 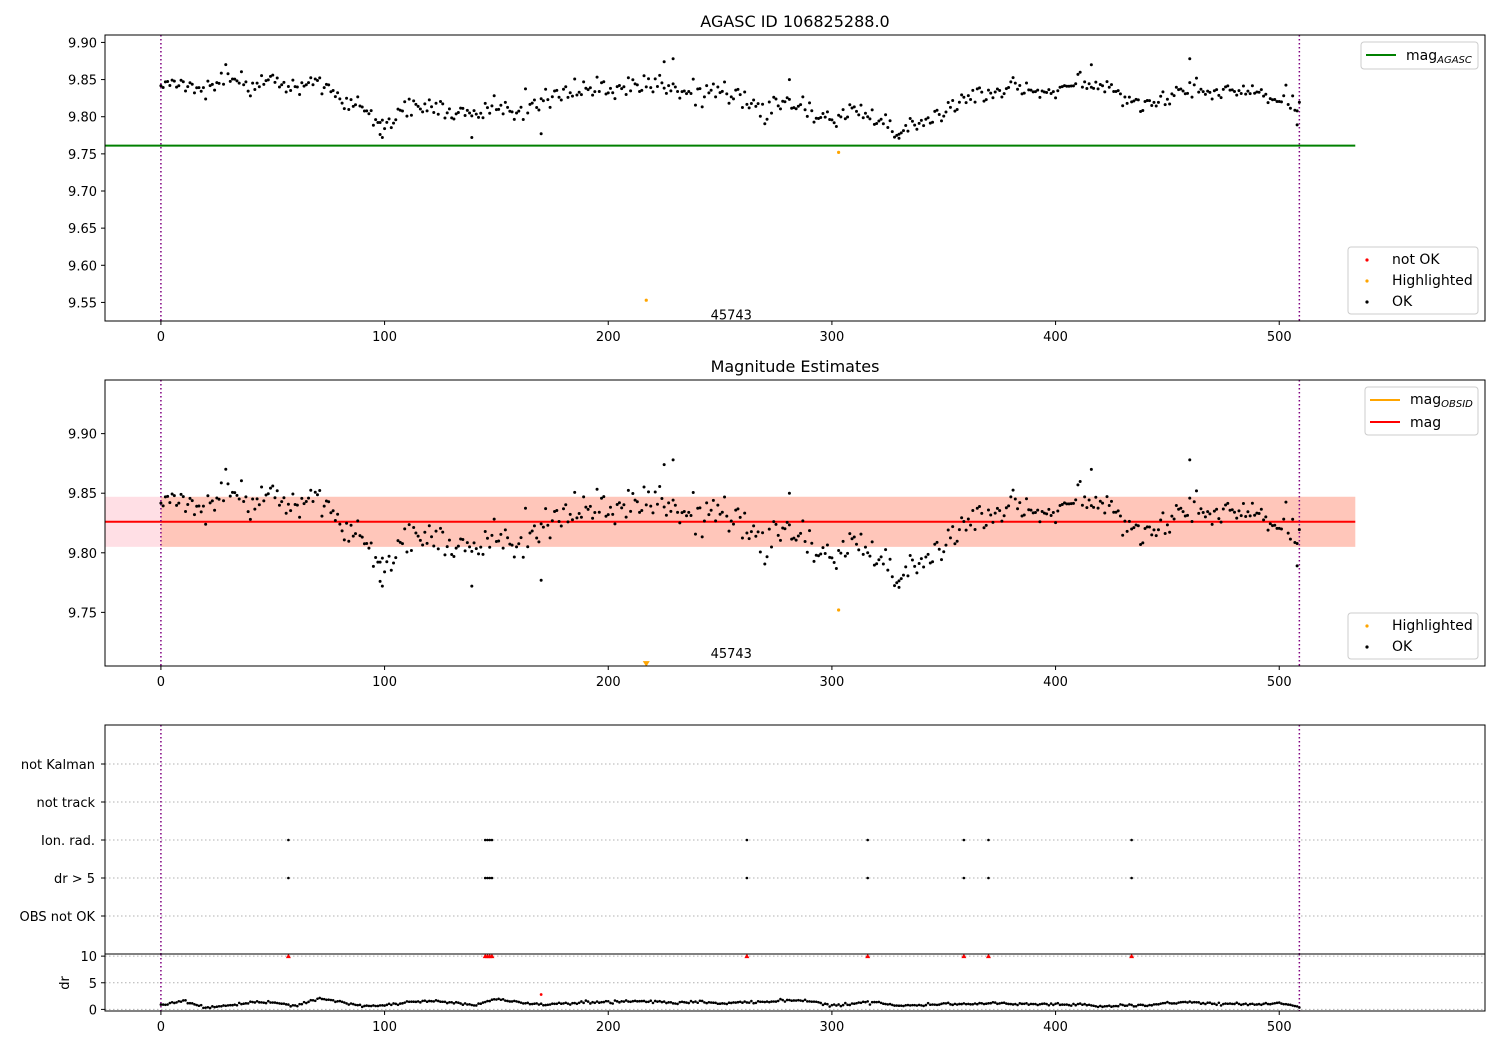 What do you see at coordinates (487, 878) in the screenshot?
I see `flag-point` at bounding box center [487, 878].